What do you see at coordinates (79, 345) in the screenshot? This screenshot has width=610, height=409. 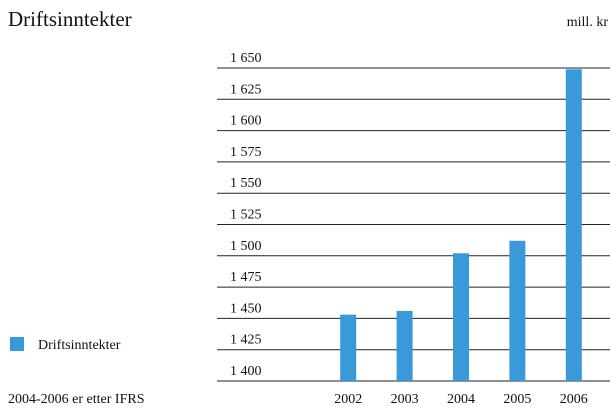 I see `legend-label: Driftsinntekter` at bounding box center [79, 345].